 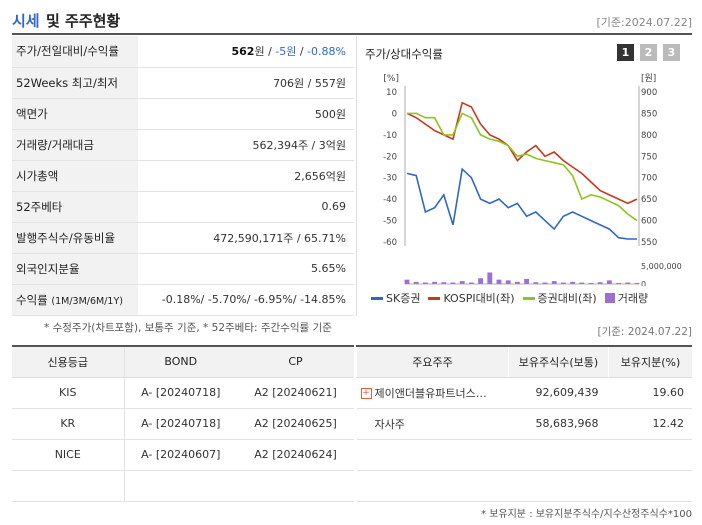 I want to click on left-tick-label: -20, so click(x=390, y=157).